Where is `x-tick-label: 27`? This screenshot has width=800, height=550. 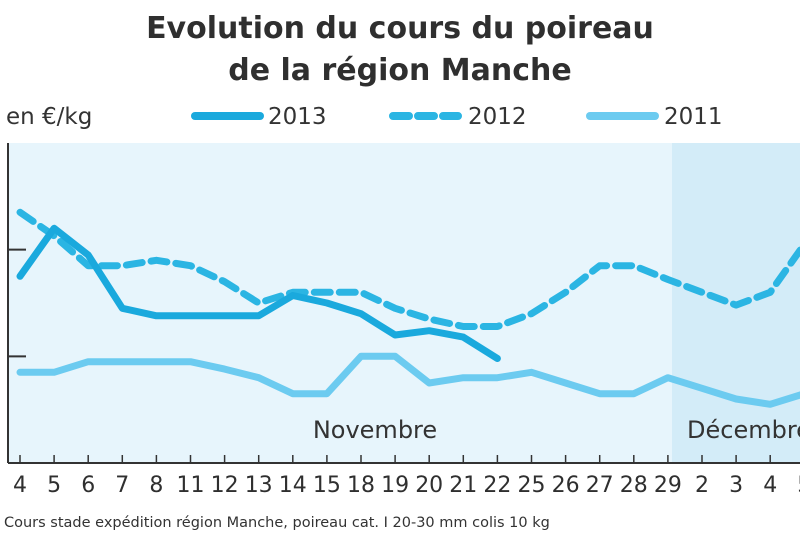 x-tick-label: 27 is located at coordinates (600, 485).